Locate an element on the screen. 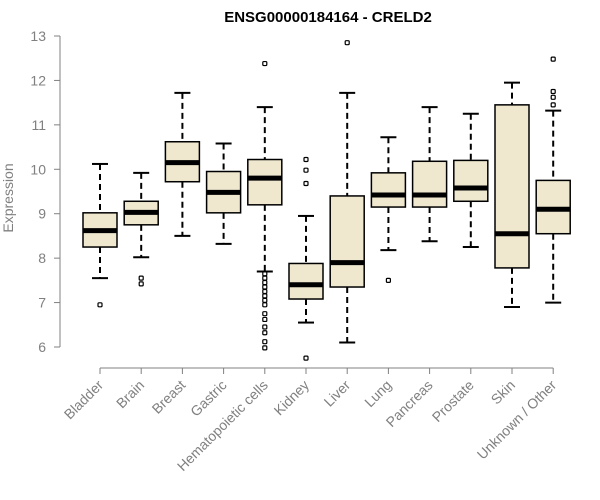  y-axis-label: Expression is located at coordinates (8, 197).